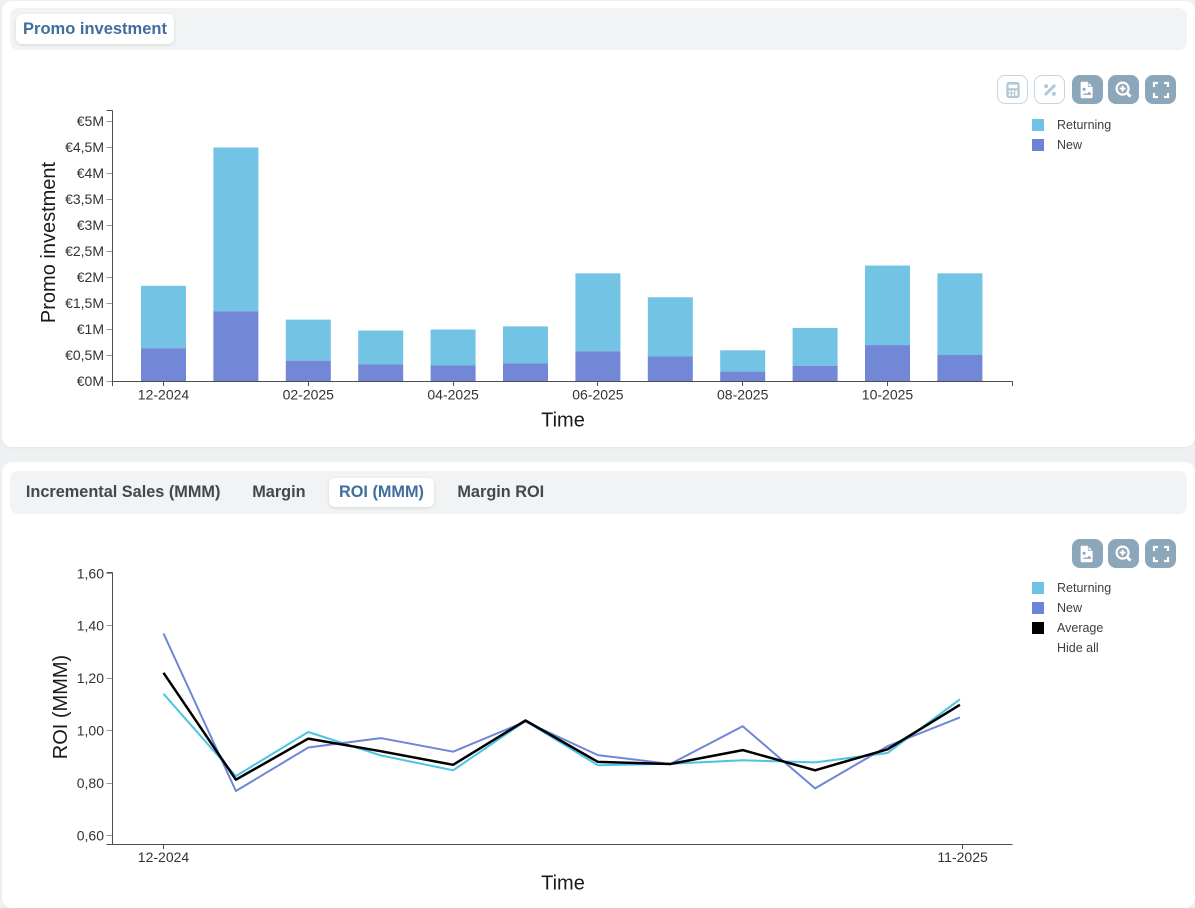 This screenshot has height=908, width=1195. What do you see at coordinates (90, 121) in the screenshot?
I see `svg-text: €5M` at bounding box center [90, 121].